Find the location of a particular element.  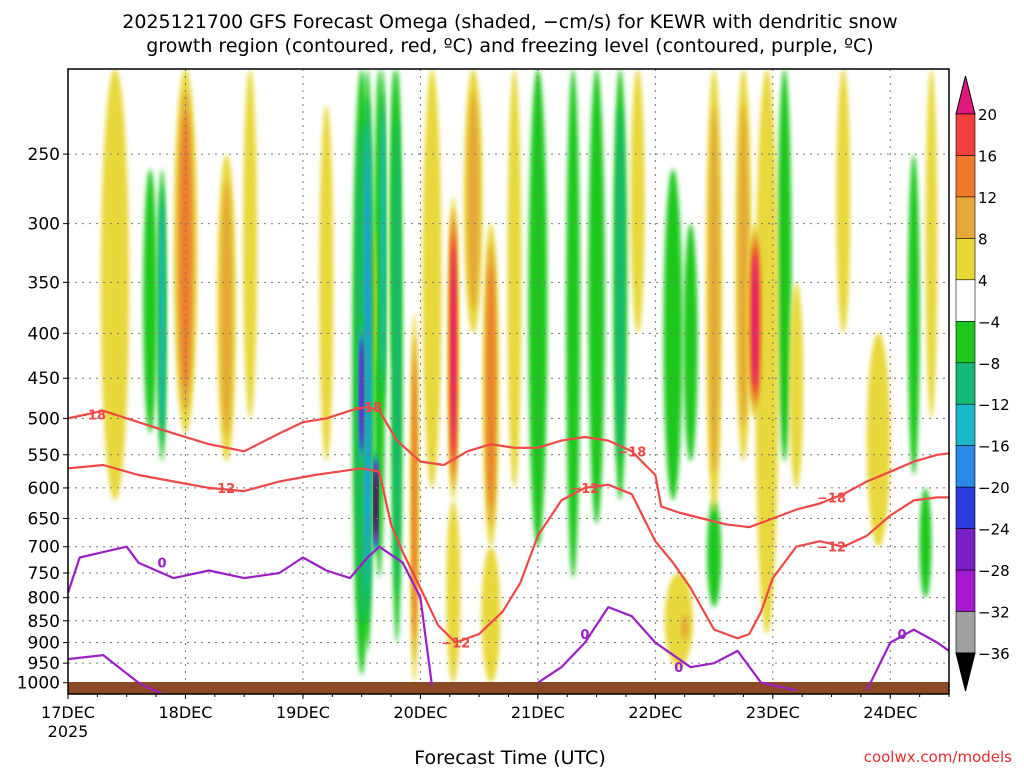

credit-text: coolwx.com/models is located at coordinates (938, 757).